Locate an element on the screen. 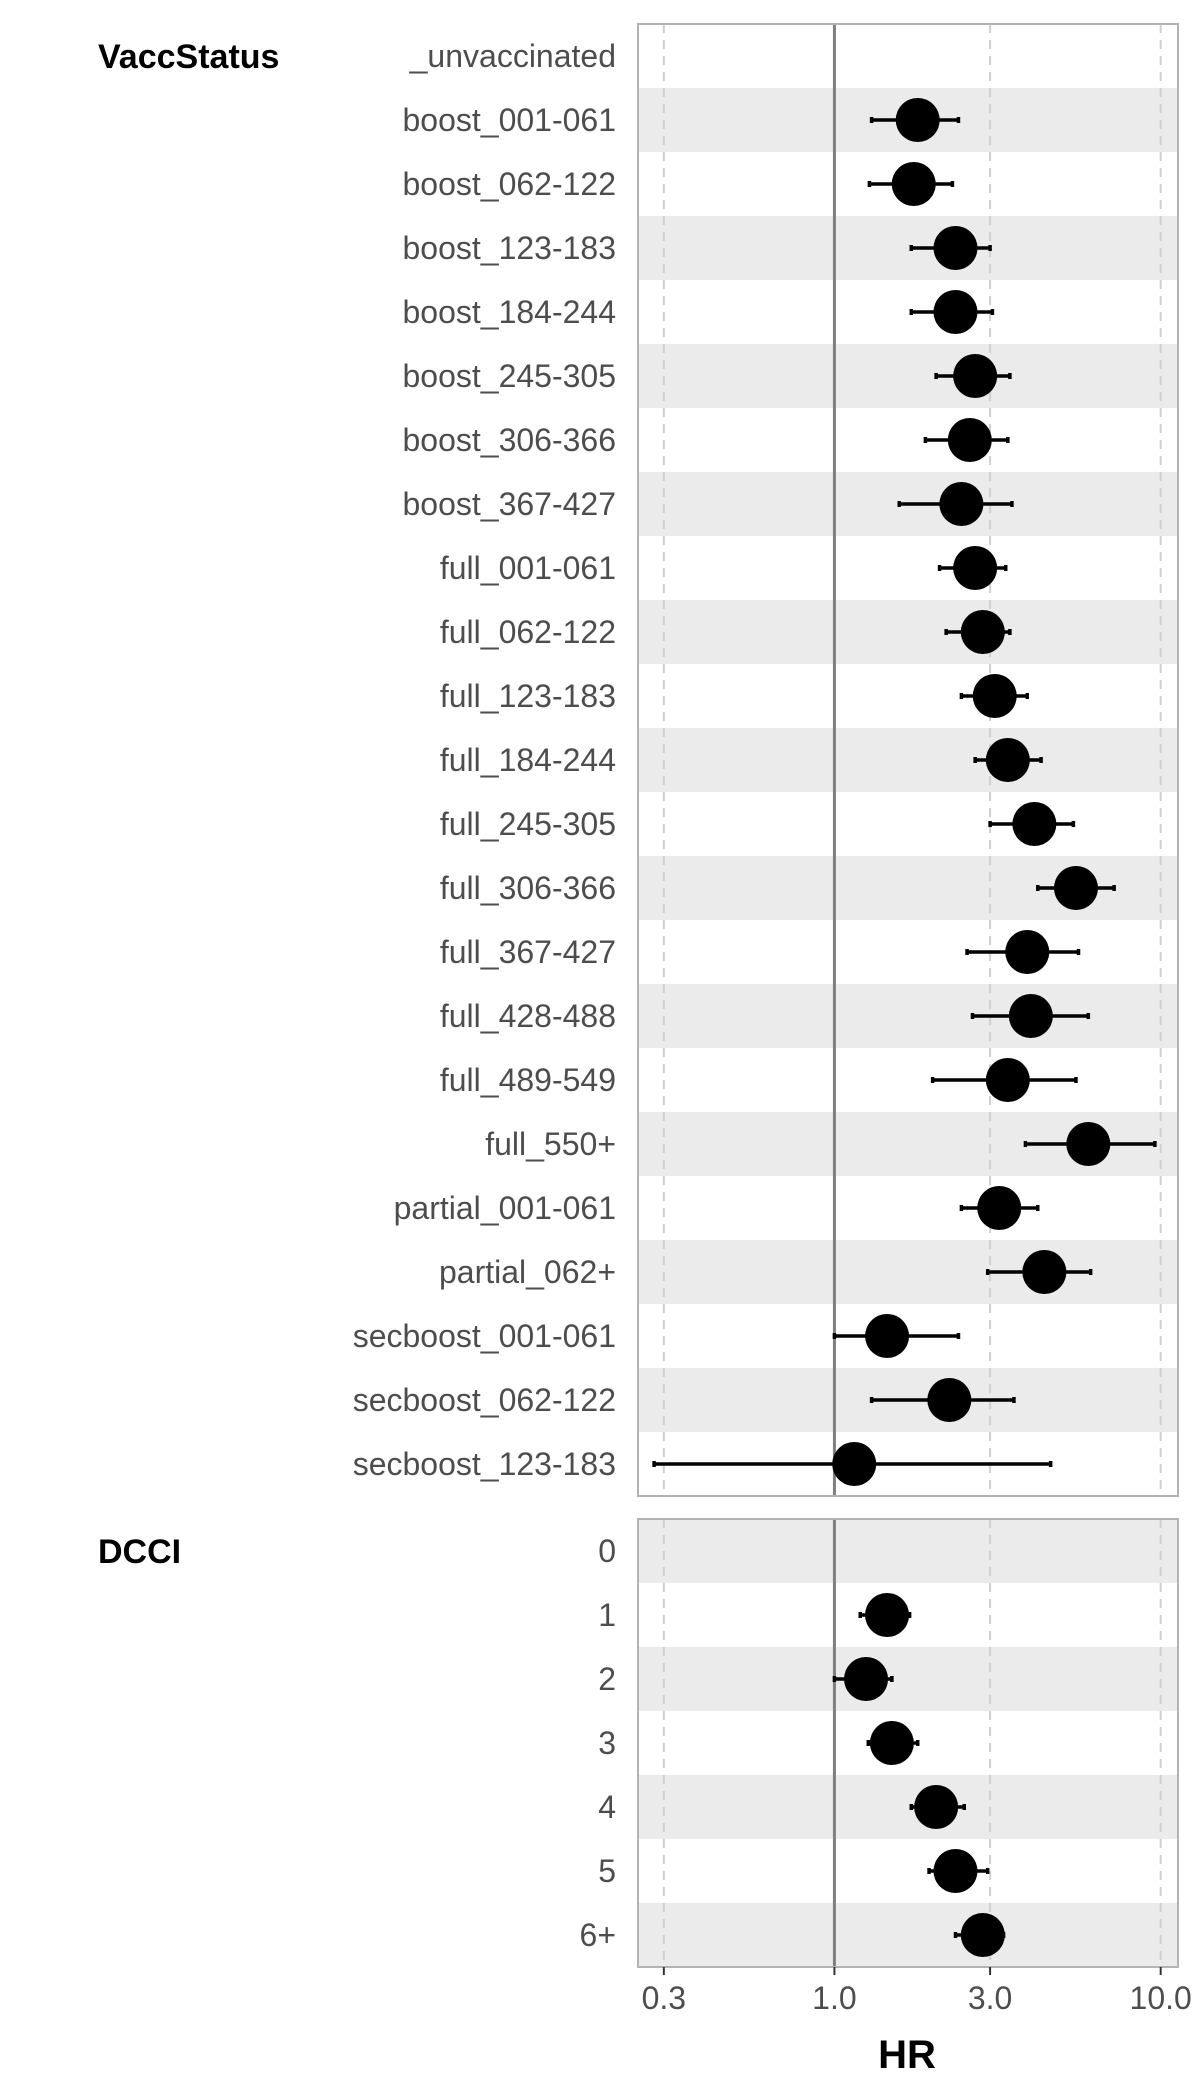 The width and height of the screenshot is (1200, 2100). row-label: partial_062+ is located at coordinates (527, 1272).